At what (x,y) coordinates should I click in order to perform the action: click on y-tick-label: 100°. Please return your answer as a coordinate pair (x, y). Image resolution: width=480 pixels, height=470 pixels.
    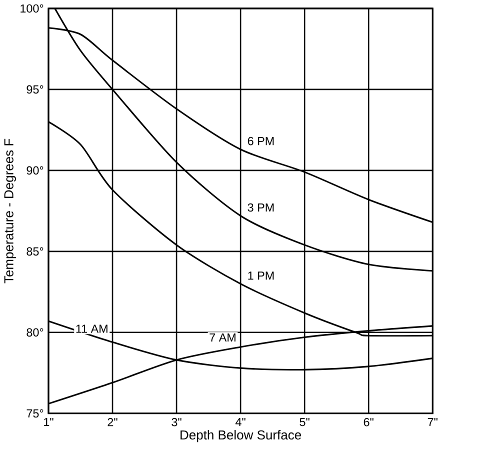
    Looking at the image, I should click on (32, 8).